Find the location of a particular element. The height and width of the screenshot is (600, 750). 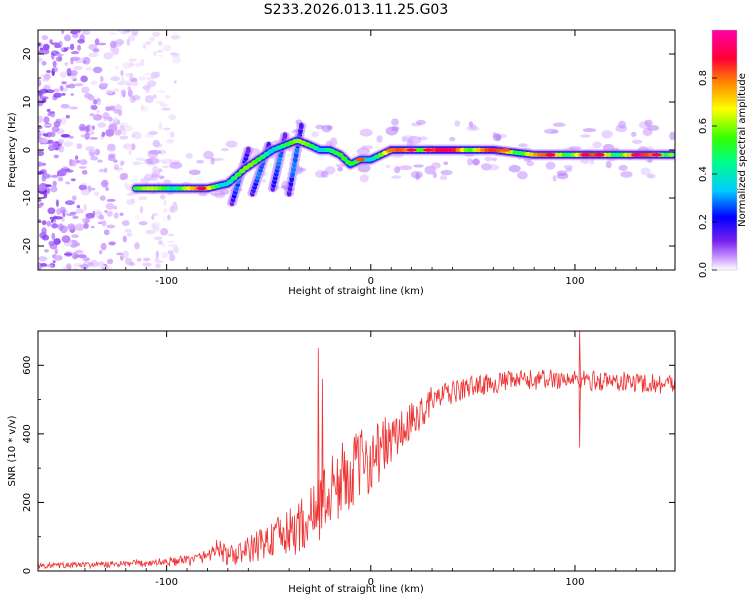

snr-x-tick-label: 0 is located at coordinates (371, 582).